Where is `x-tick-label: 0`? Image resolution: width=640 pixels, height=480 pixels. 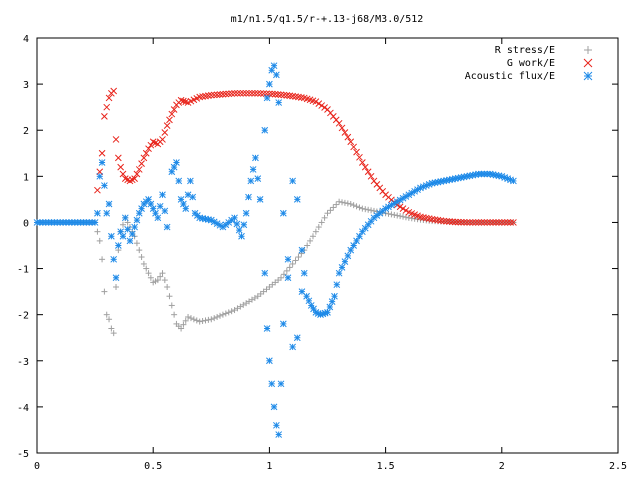 x-tick-label: 0 is located at coordinates (37, 466).